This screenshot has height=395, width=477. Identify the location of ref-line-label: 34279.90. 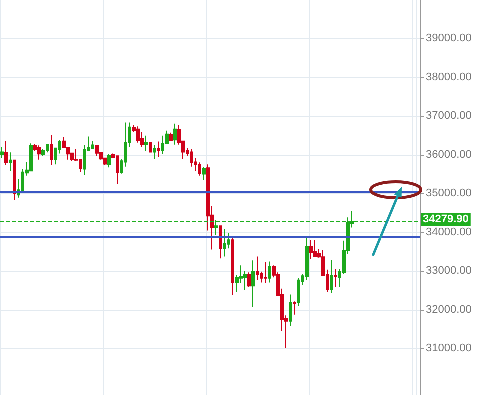
(446, 220).